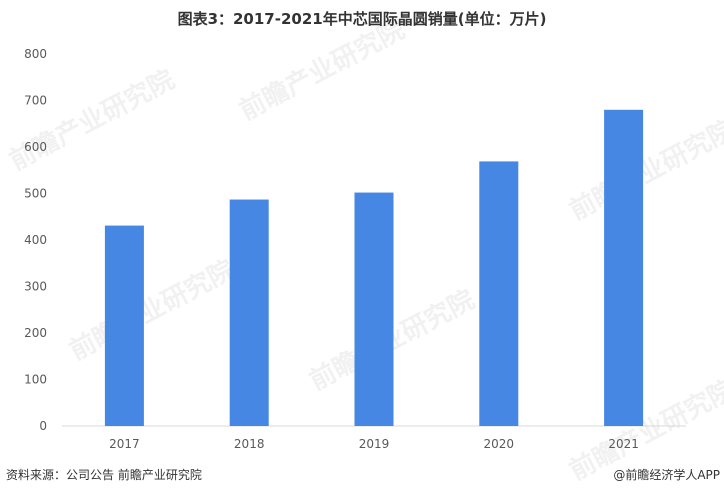  Describe the element at coordinates (374, 309) in the screenshot. I see `bar-2019` at that location.